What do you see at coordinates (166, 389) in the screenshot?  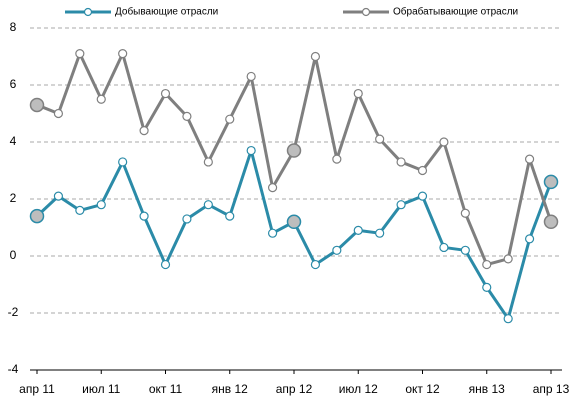 I see `x-tick-label: окт 11` at bounding box center [166, 389].